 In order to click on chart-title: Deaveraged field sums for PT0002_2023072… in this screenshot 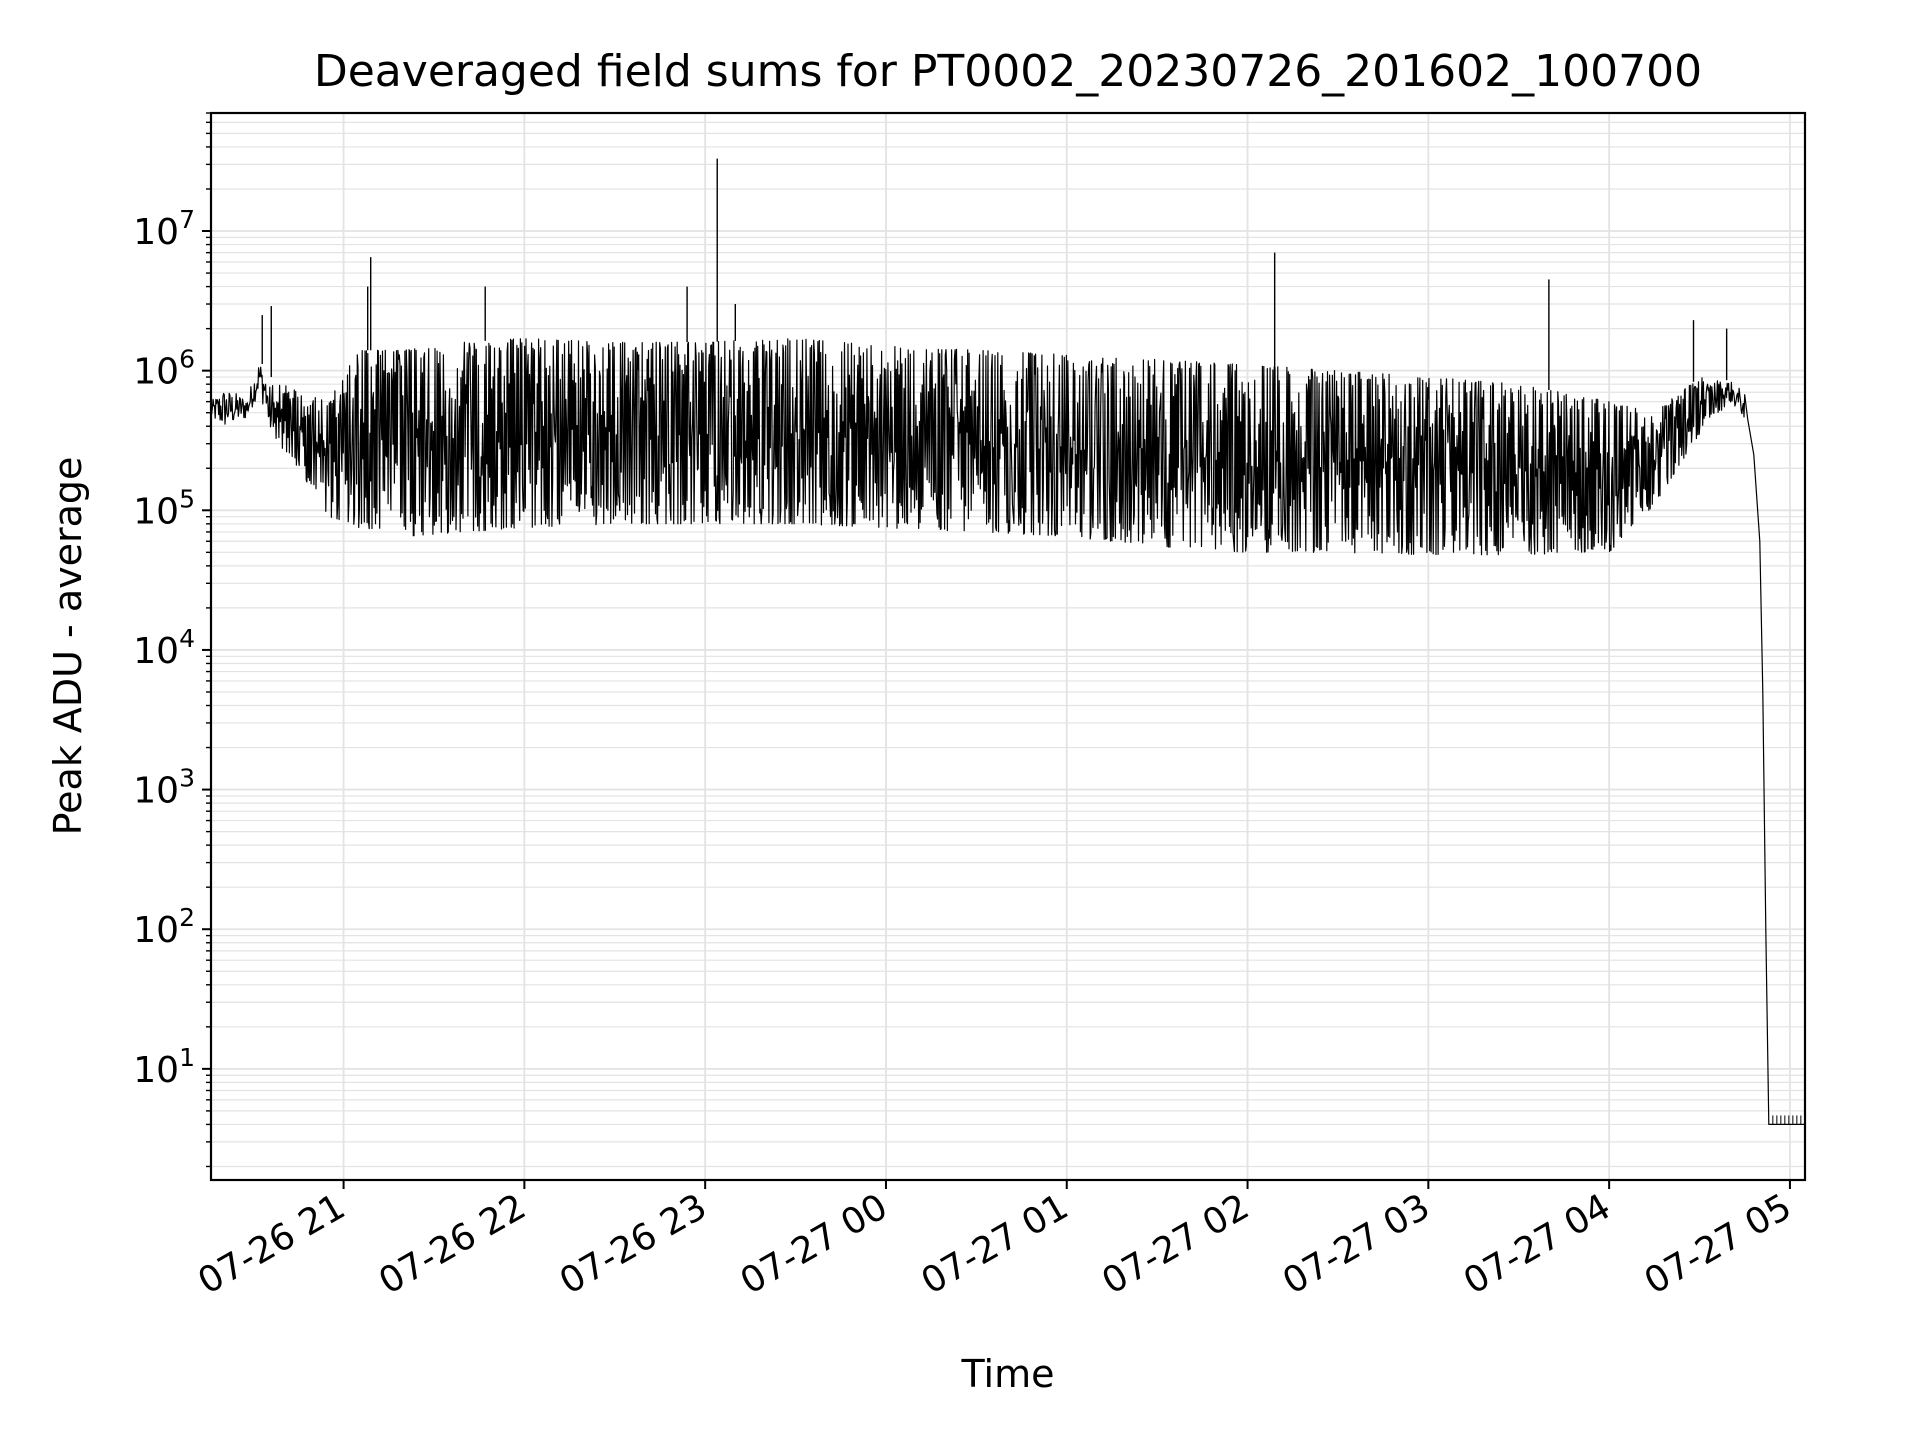, I will do `click(1008, 71)`.